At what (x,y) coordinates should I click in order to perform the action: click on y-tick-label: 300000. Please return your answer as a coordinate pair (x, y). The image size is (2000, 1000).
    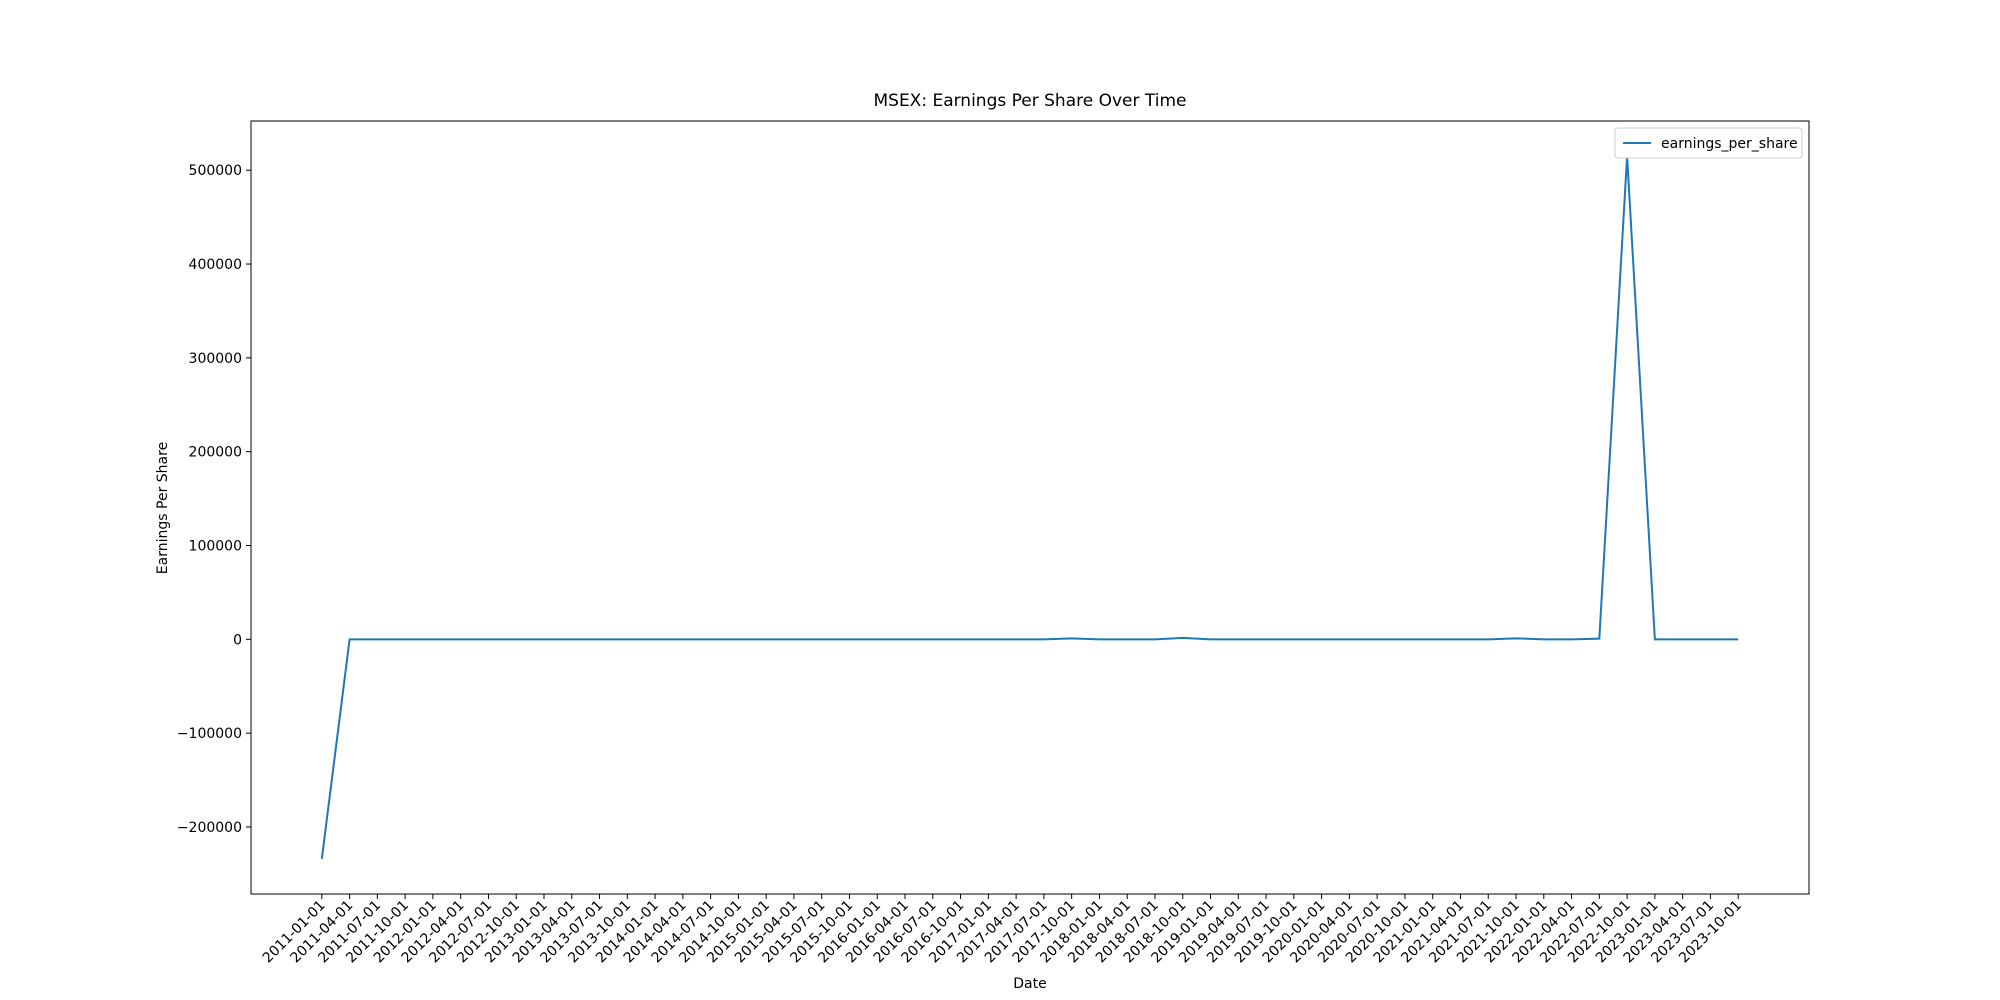
    Looking at the image, I should click on (215, 359).